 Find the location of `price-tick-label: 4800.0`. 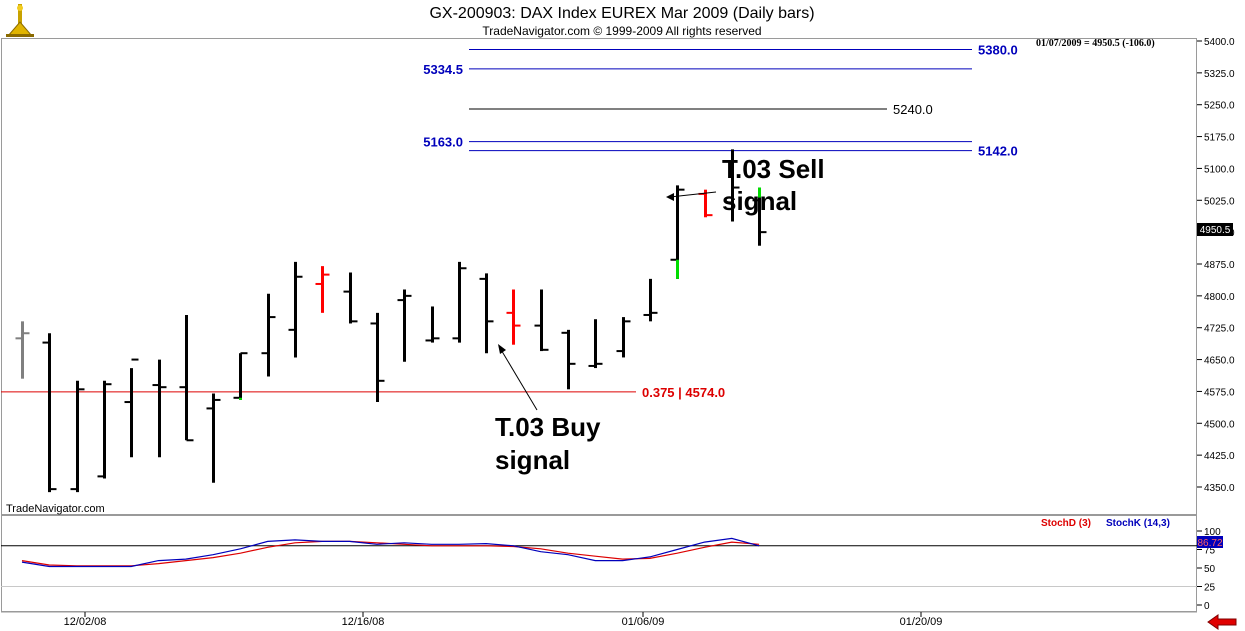

price-tick-label: 4800.0 is located at coordinates (1219, 297).